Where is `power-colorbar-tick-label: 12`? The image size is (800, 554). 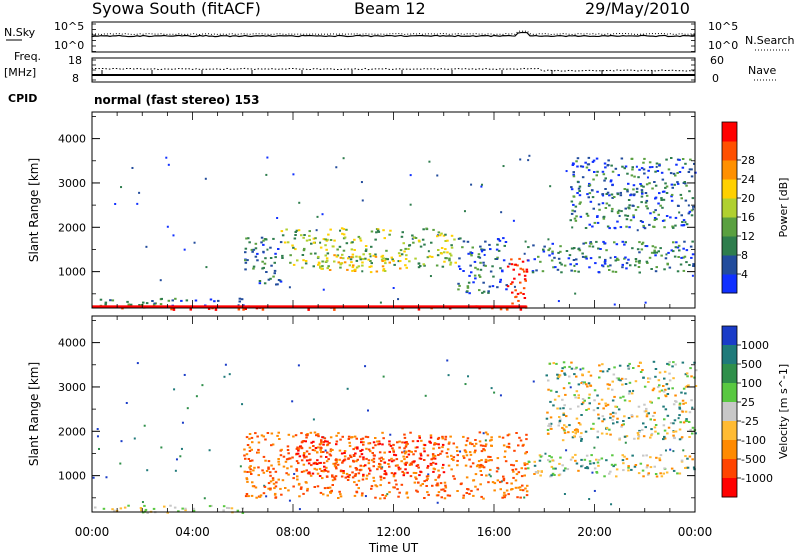 power-colorbar-tick-label: 12 is located at coordinates (748, 236).